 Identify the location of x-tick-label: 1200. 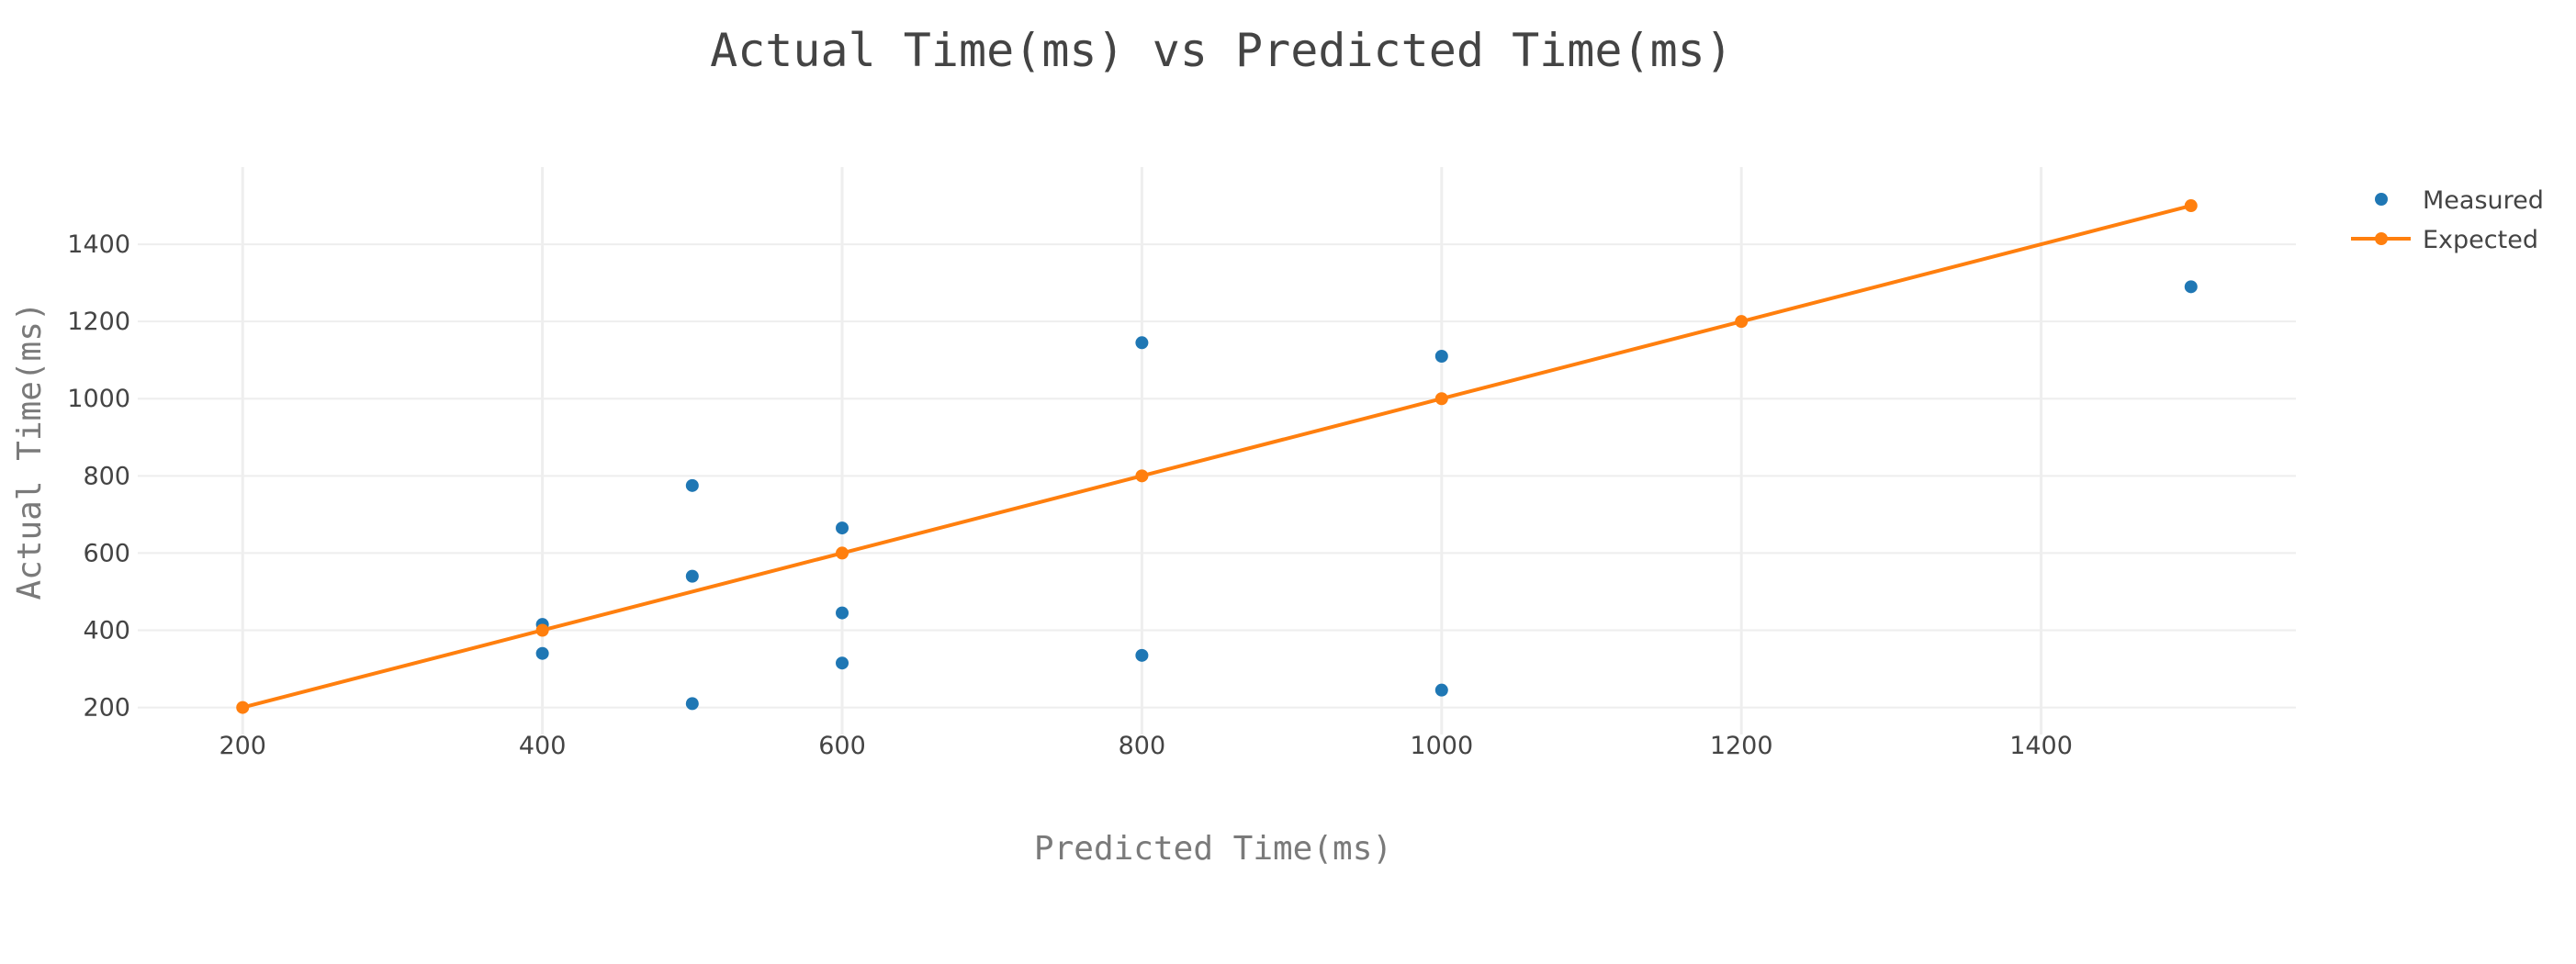
(1741, 746).